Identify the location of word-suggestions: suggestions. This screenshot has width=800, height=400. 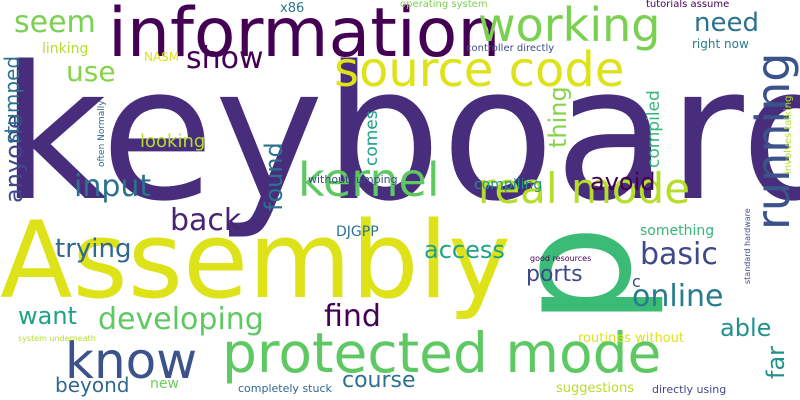
(595, 388).